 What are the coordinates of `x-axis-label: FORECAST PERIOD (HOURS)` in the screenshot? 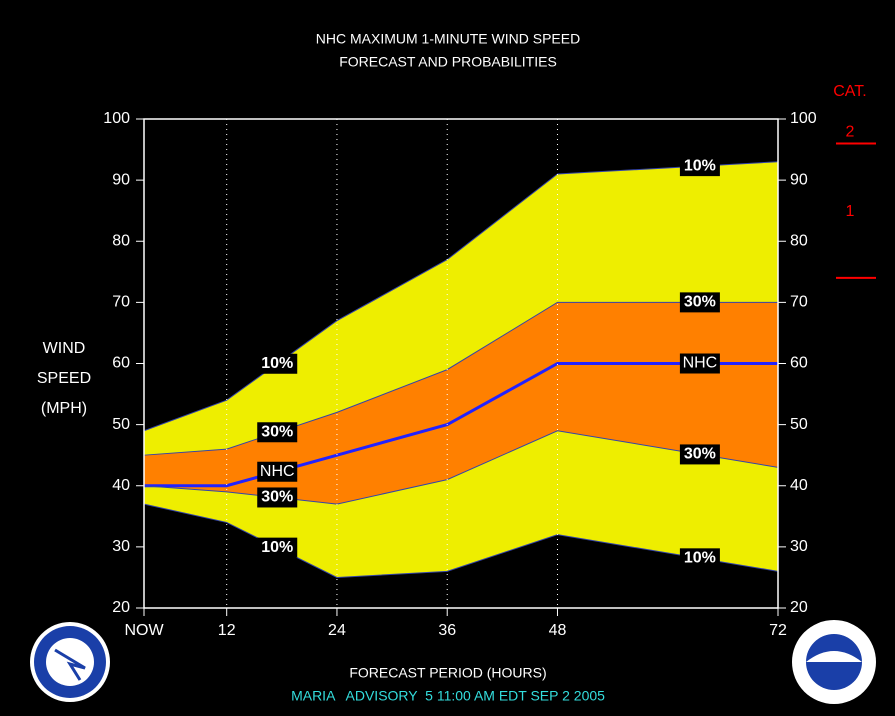 It's located at (447, 673).